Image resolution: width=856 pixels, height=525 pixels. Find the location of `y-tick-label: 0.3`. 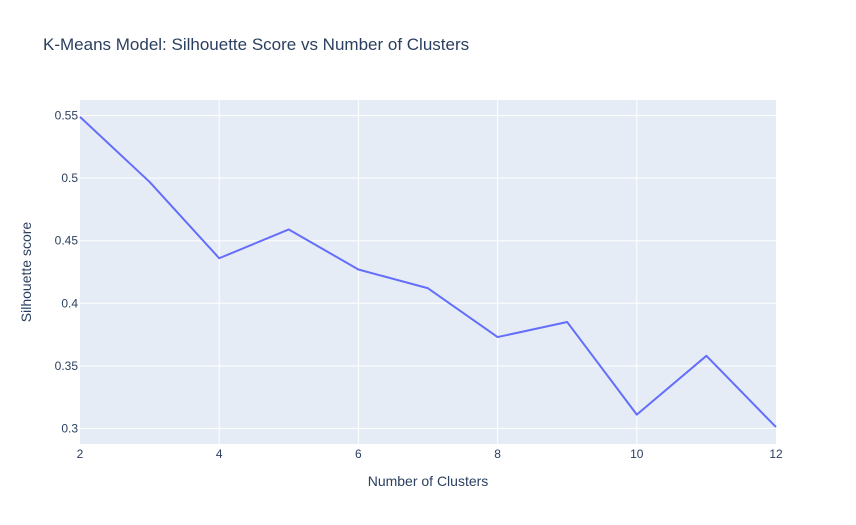

y-tick-label: 0.3 is located at coordinates (69, 428).